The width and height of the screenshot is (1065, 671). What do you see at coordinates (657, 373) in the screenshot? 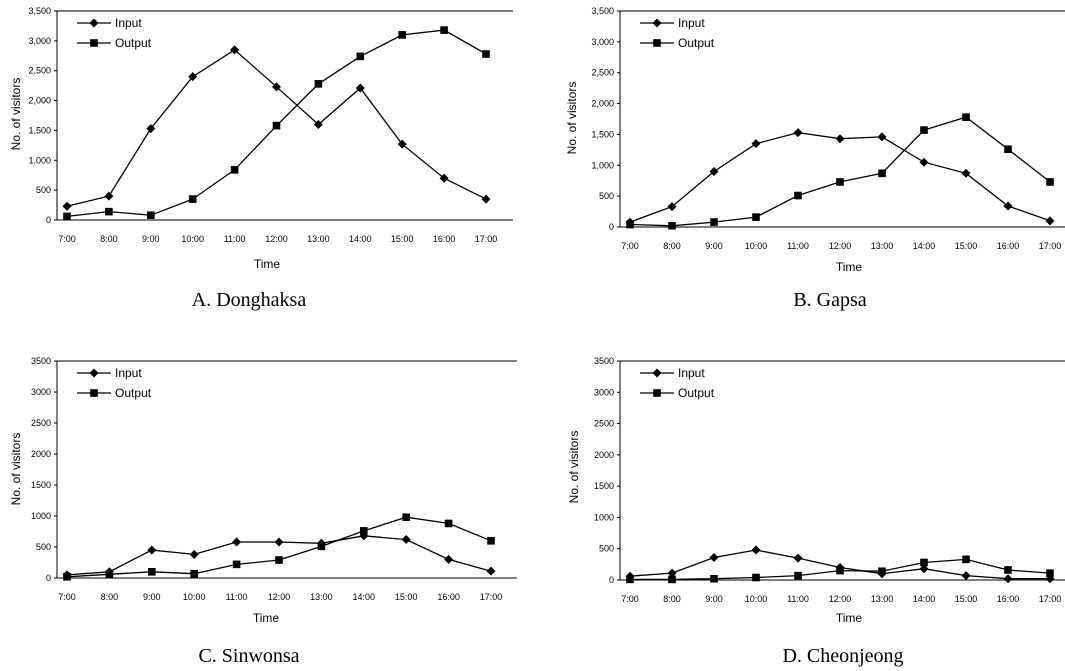
I see `panel-d-legend-input-marker` at bounding box center [657, 373].